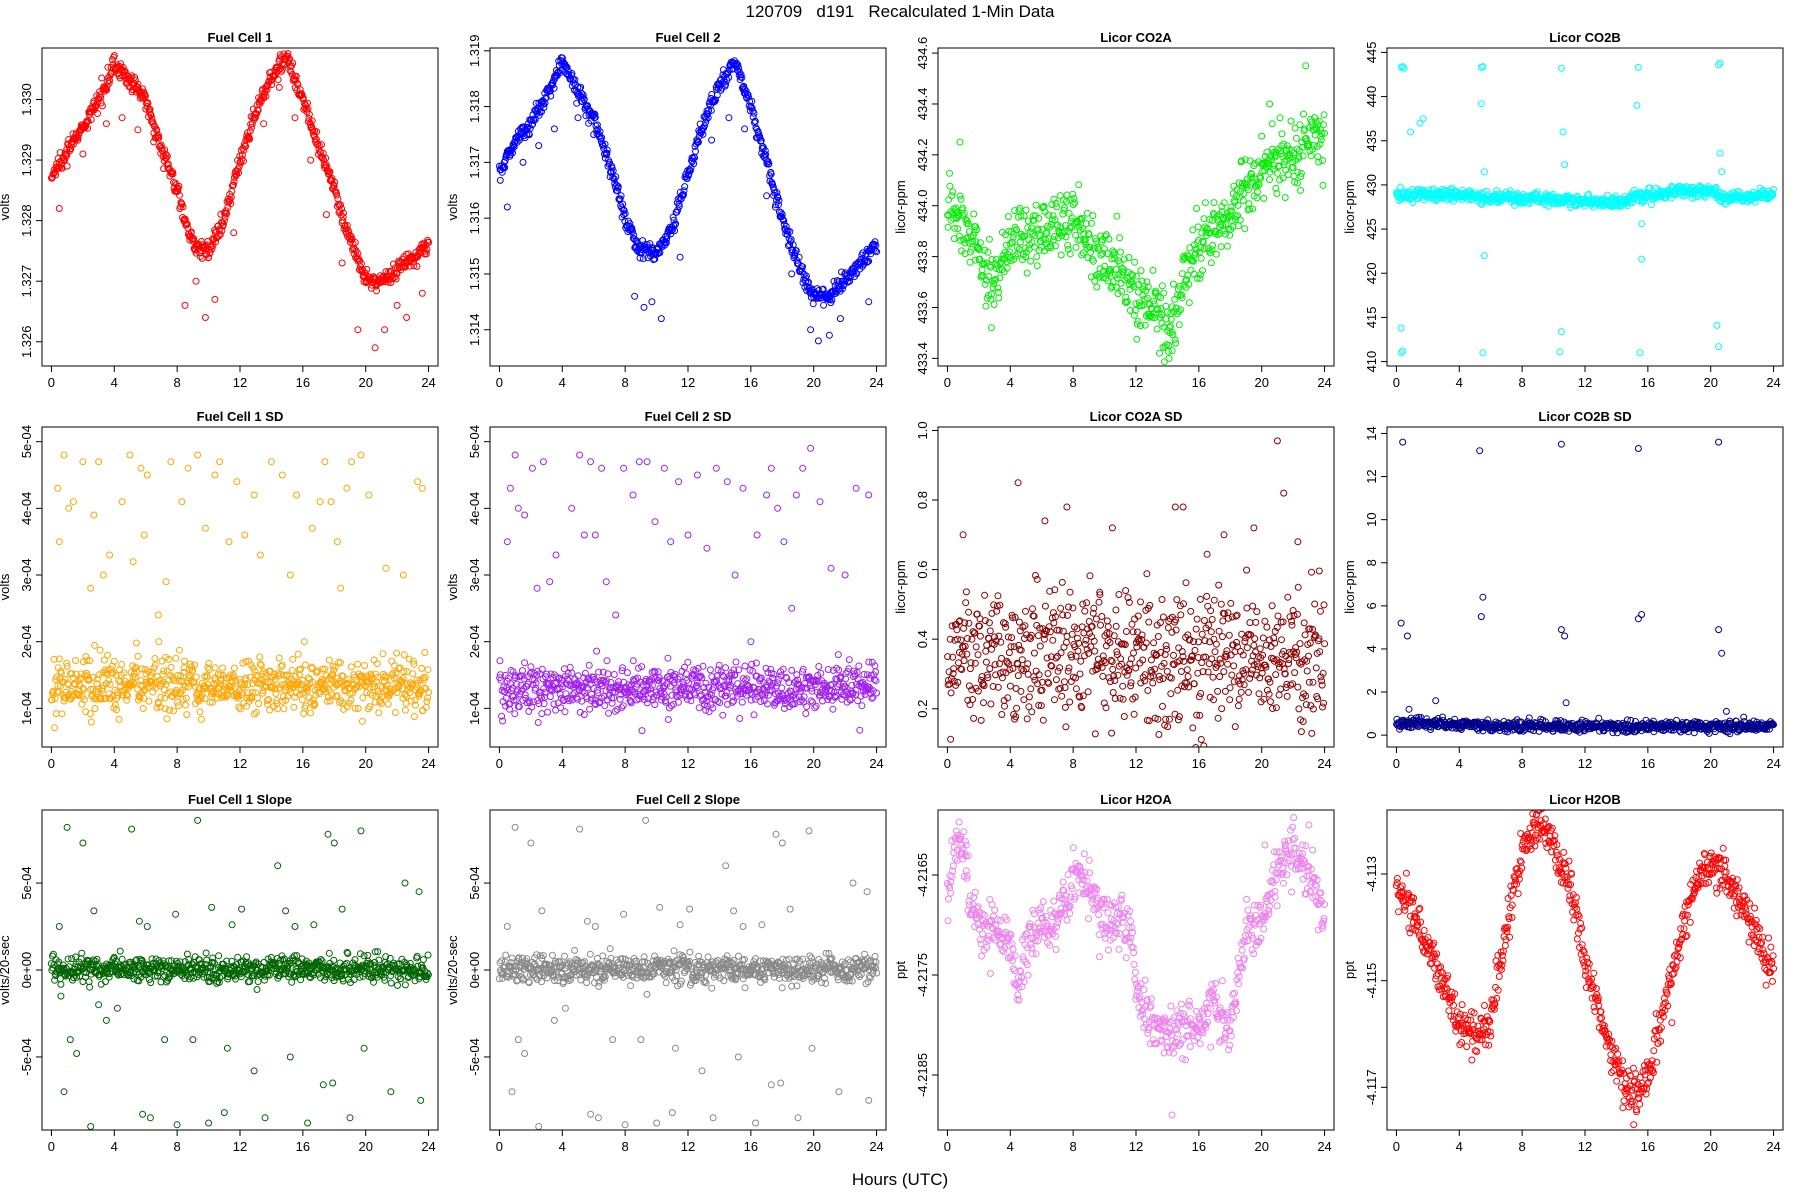 The height and width of the screenshot is (1200, 1800). What do you see at coordinates (474, 441) in the screenshot?
I see `y-tick-label: 5e-04` at bounding box center [474, 441].